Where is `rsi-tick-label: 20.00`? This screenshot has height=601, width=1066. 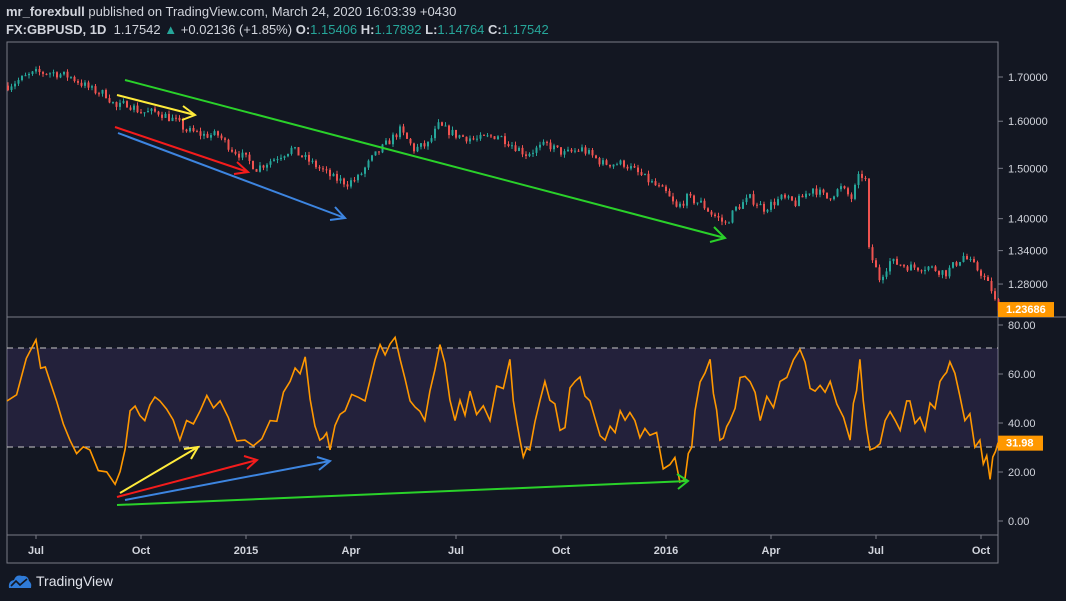 rsi-tick-label: 20.00 is located at coordinates (1022, 473).